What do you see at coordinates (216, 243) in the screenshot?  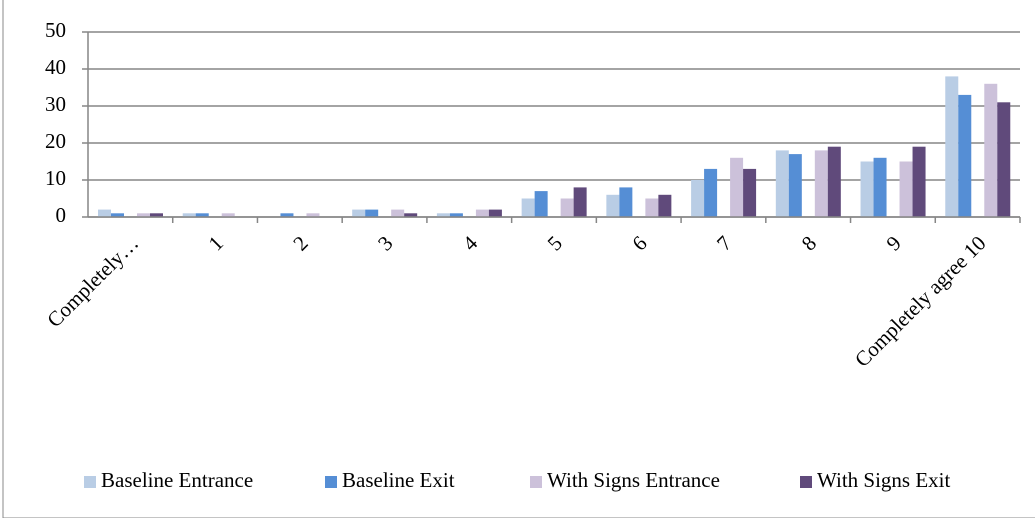 I see `x-tick-label: 1` at bounding box center [216, 243].